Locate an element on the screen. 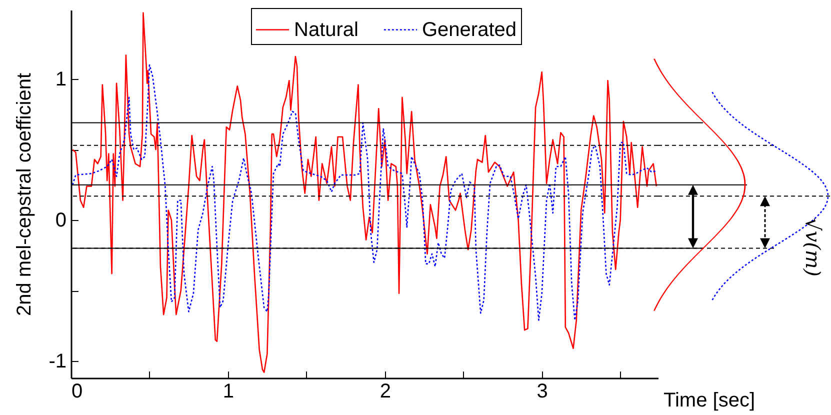 This screenshot has height=415, width=831. x-tick-label: 3 is located at coordinates (542, 391).